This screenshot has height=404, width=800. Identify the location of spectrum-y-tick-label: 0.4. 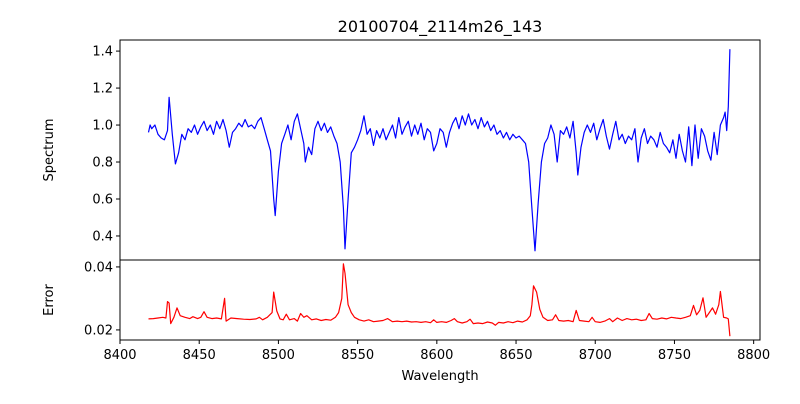
(102, 236).